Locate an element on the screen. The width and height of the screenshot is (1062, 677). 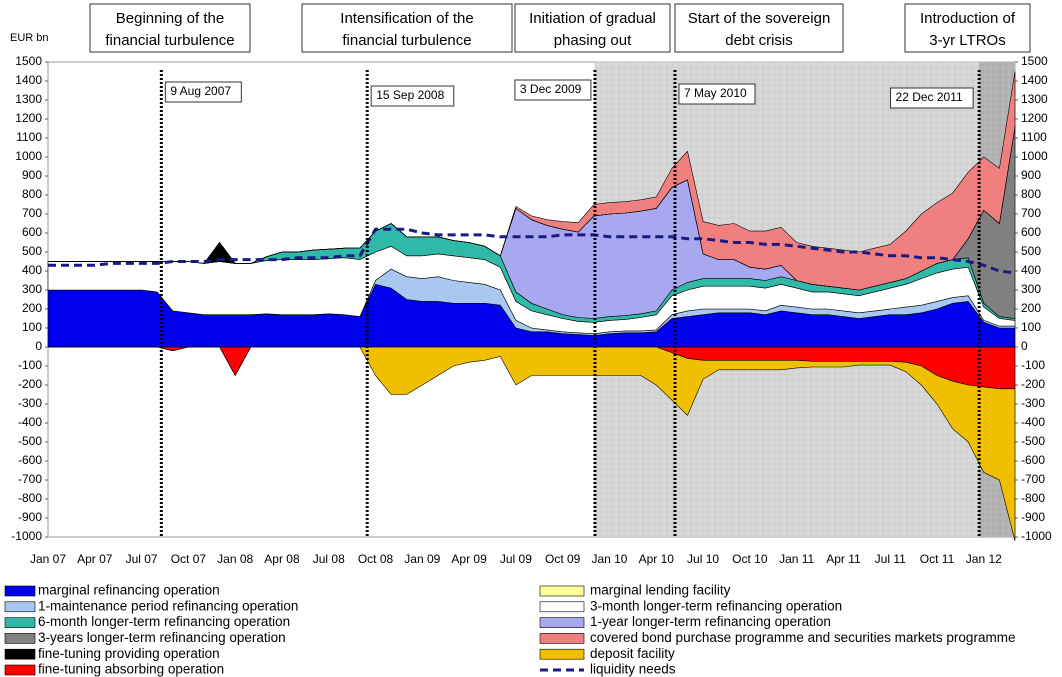
x-tick-label: Oct 07 is located at coordinates (189, 559).